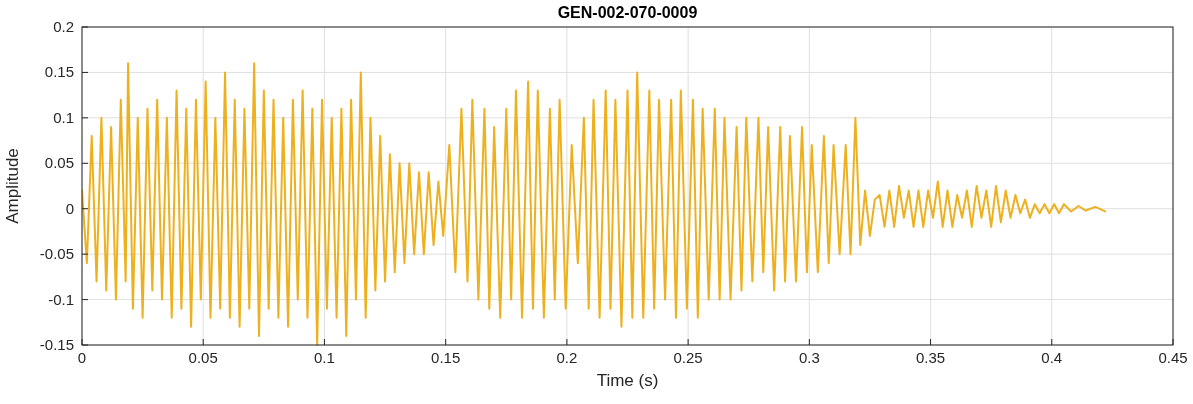 Image resolution: width=1193 pixels, height=404 pixels. Describe the element at coordinates (627, 12) in the screenshot. I see `chart-title: GEN-002-070-0009` at that location.